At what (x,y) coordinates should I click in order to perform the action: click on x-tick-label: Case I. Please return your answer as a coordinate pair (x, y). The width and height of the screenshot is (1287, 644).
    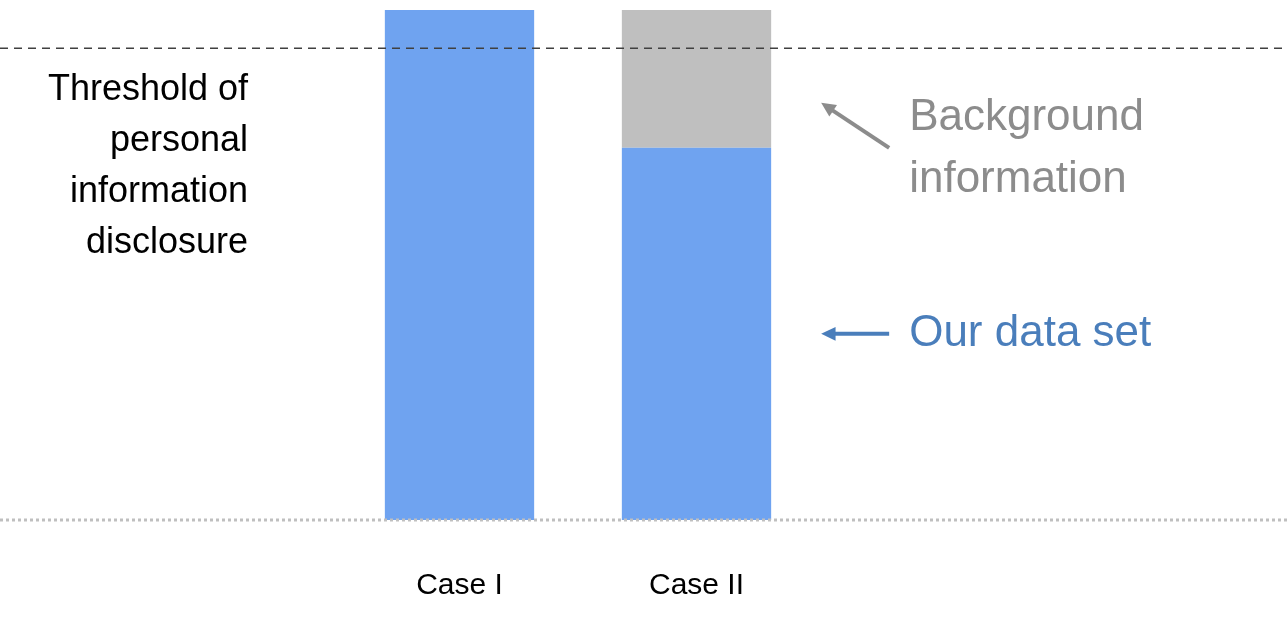
    Looking at the image, I should click on (459, 584).